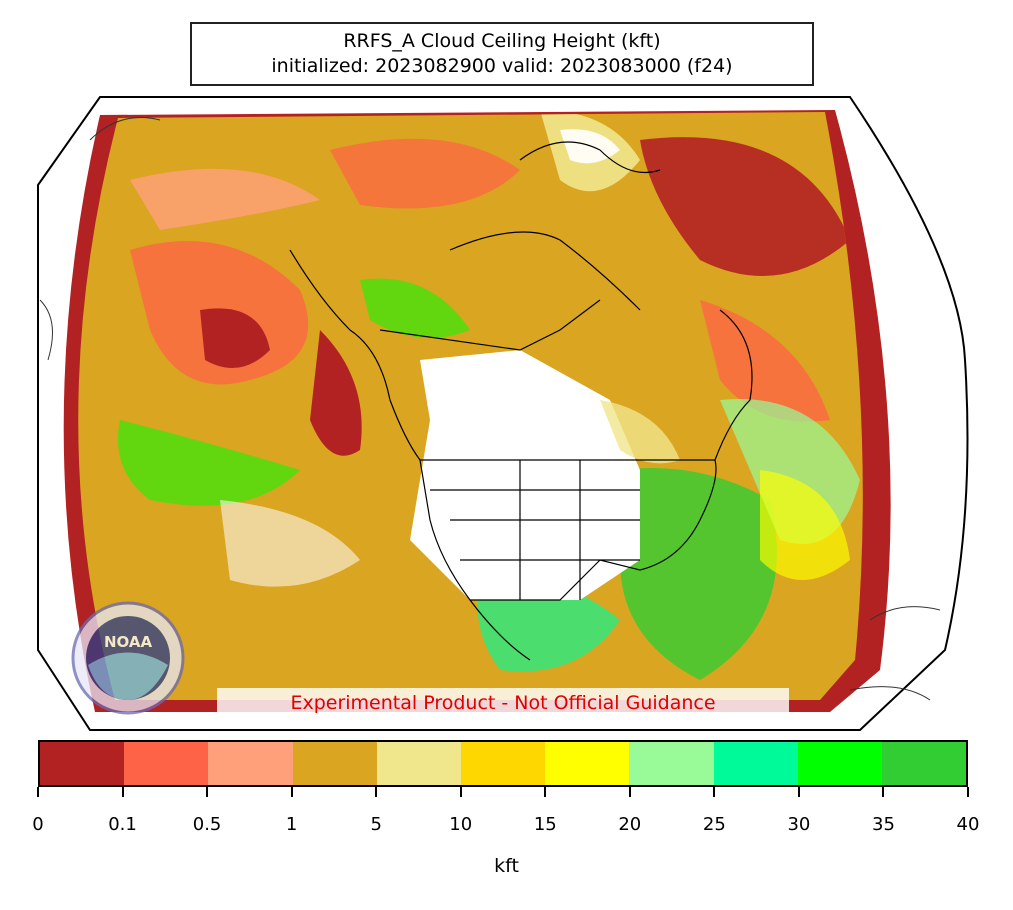  Describe the element at coordinates (166, 763) in the screenshot. I see `colorbar-swatch: #ff6347` at that location.